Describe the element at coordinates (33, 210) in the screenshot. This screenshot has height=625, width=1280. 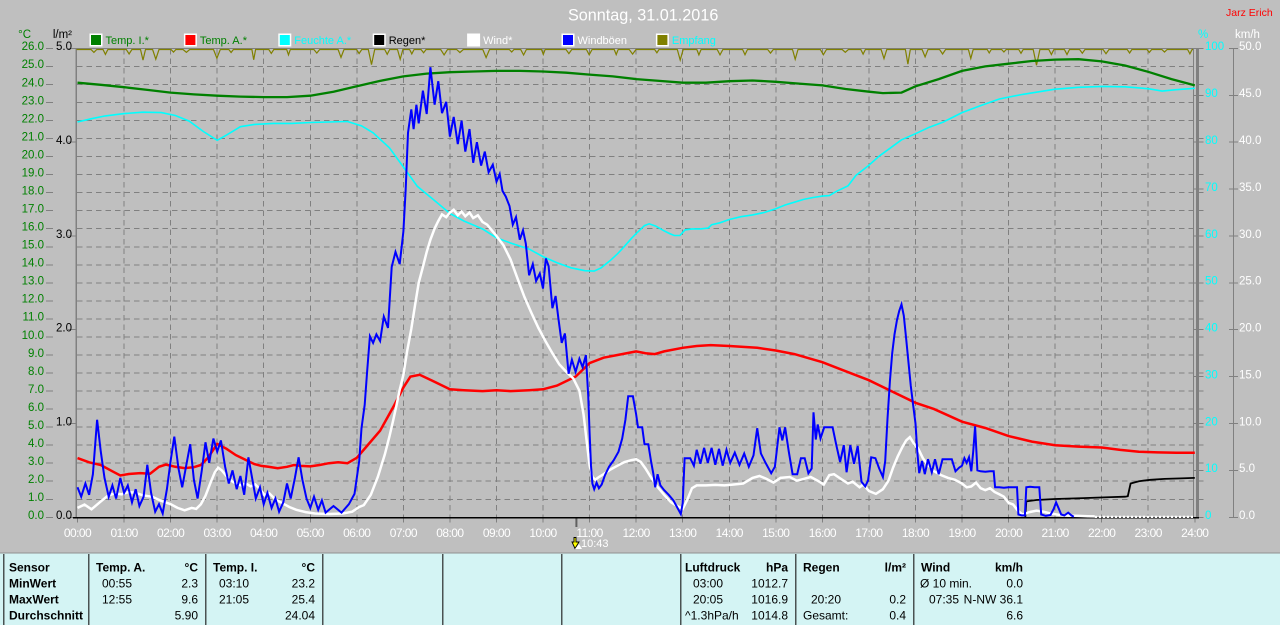
I see `svg-text: 17.0` at that location.